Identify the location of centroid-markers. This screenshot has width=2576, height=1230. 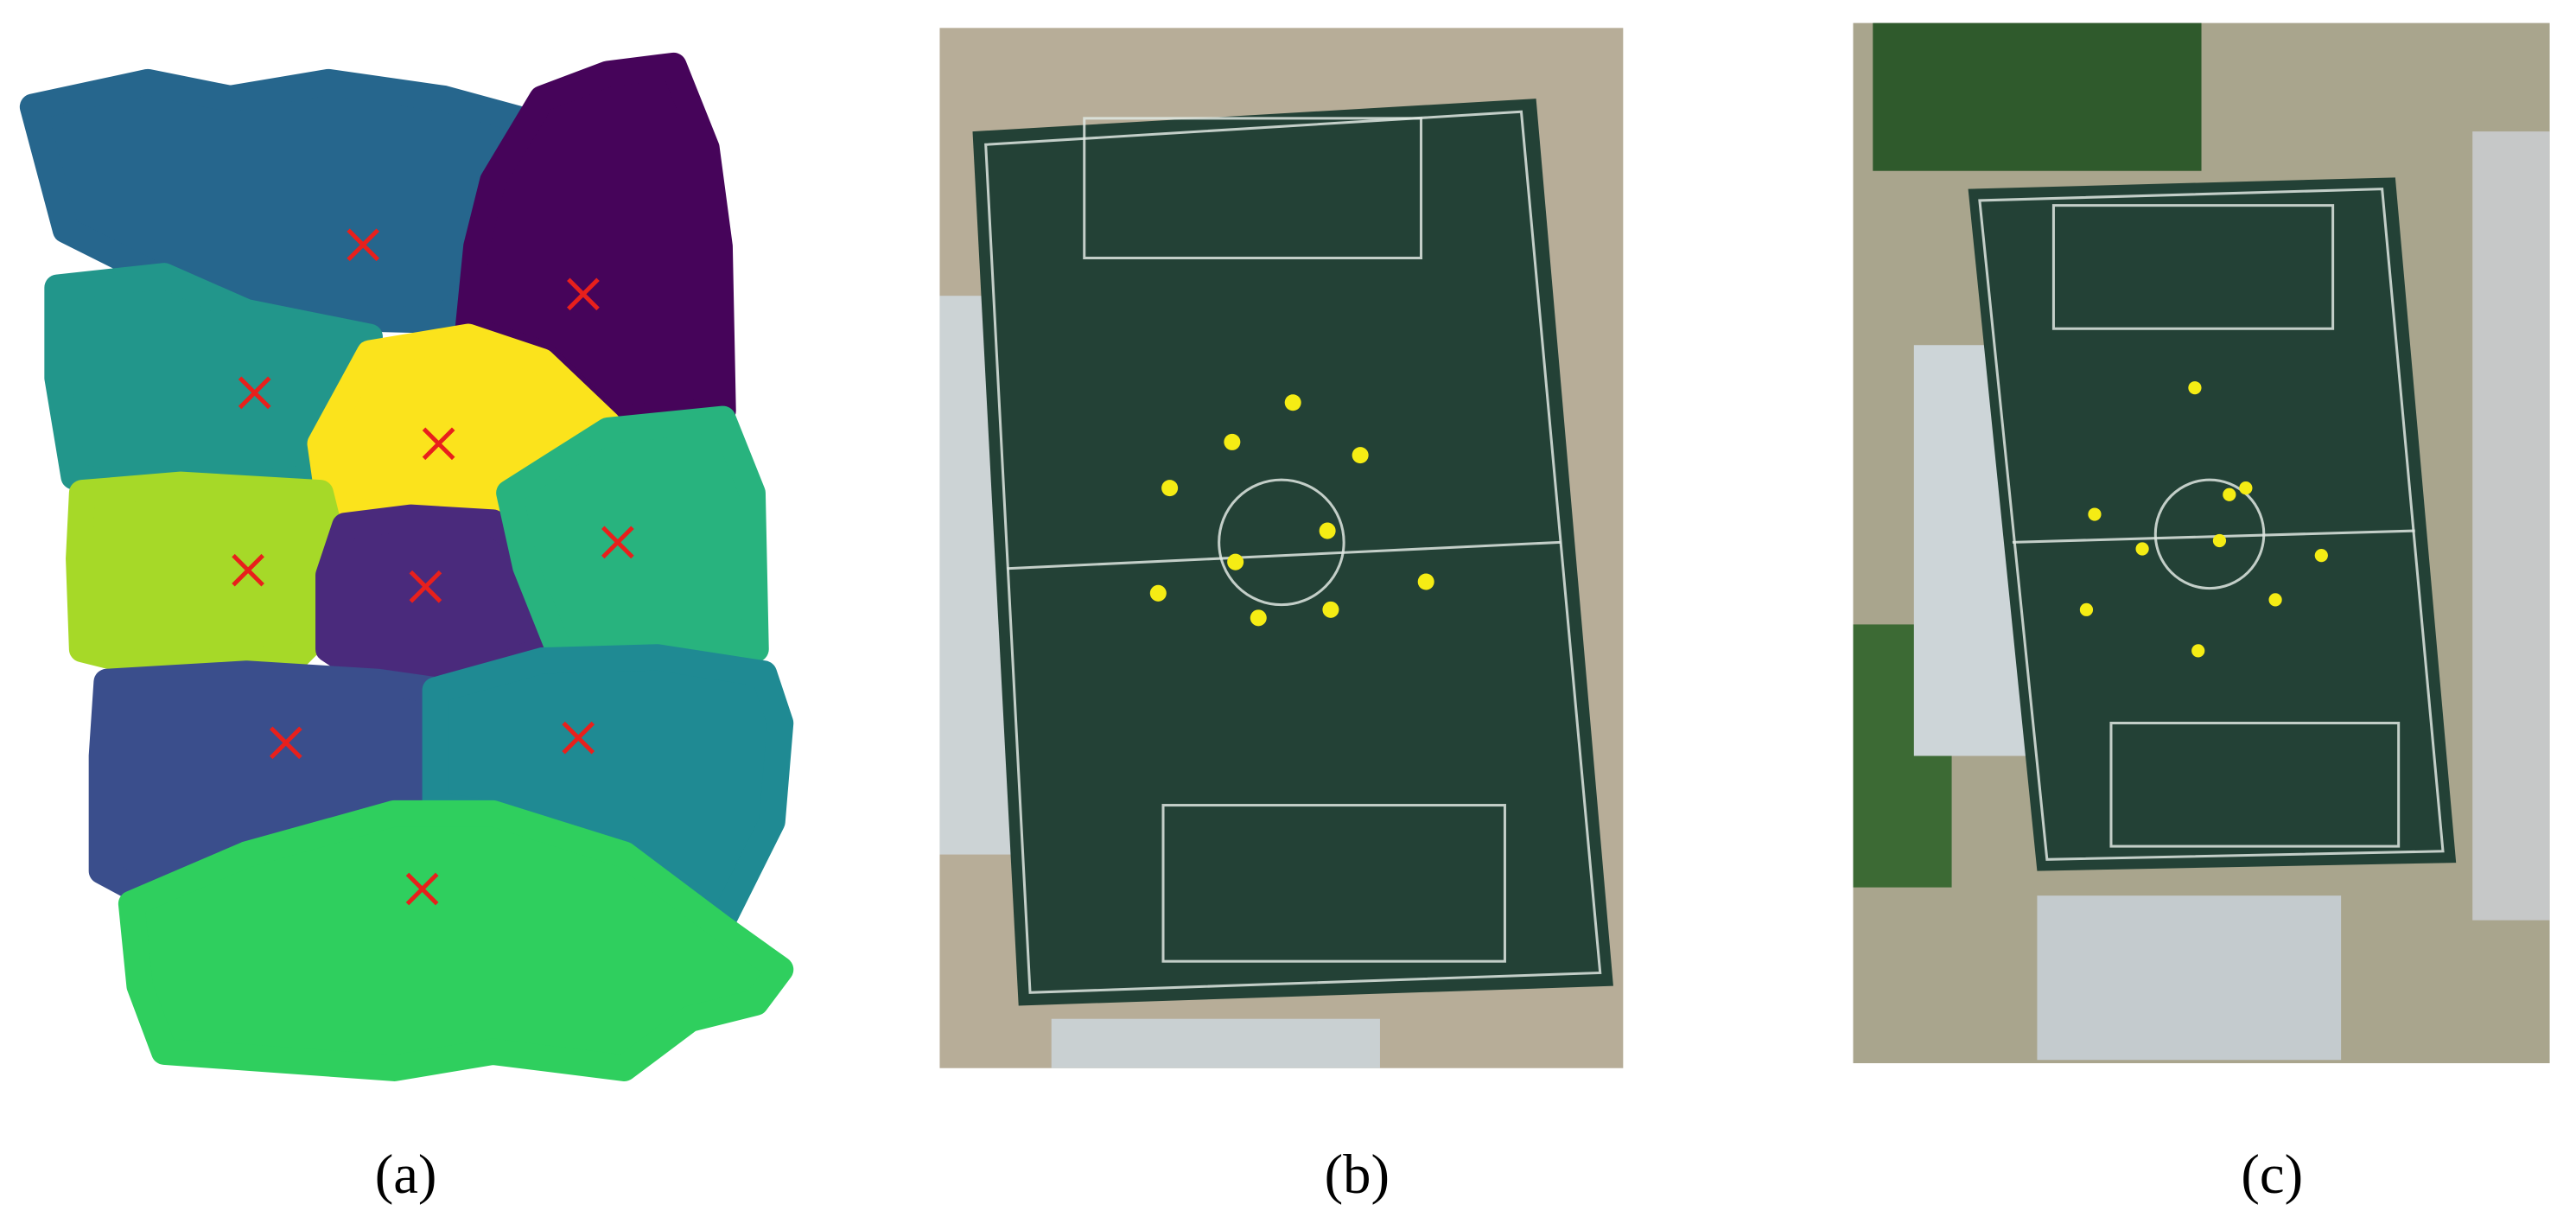
(433, 567).